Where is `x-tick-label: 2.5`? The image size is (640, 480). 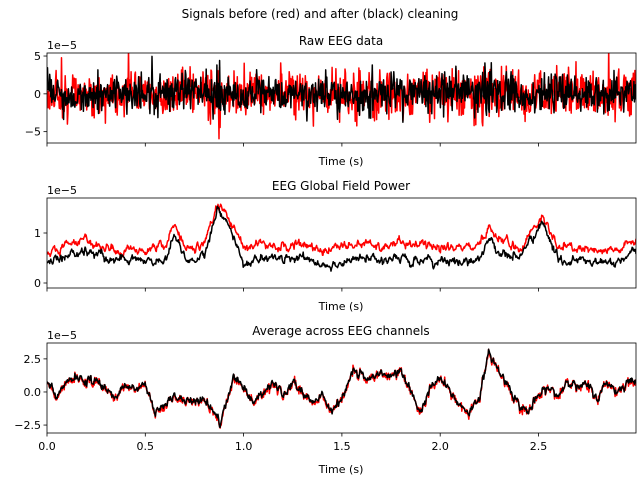 x-tick-label: 2.5 is located at coordinates (539, 446).